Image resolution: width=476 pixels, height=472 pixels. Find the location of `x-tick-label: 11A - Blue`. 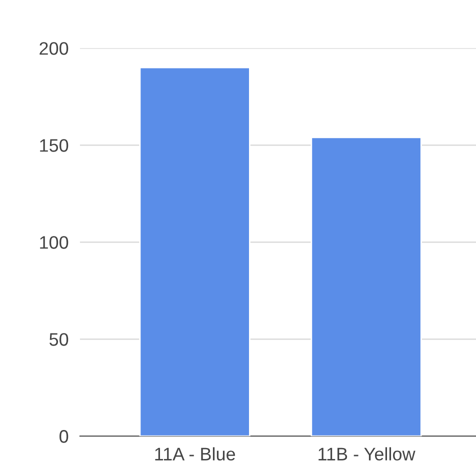

x-tick-label: 11A - Blue is located at coordinates (195, 453).